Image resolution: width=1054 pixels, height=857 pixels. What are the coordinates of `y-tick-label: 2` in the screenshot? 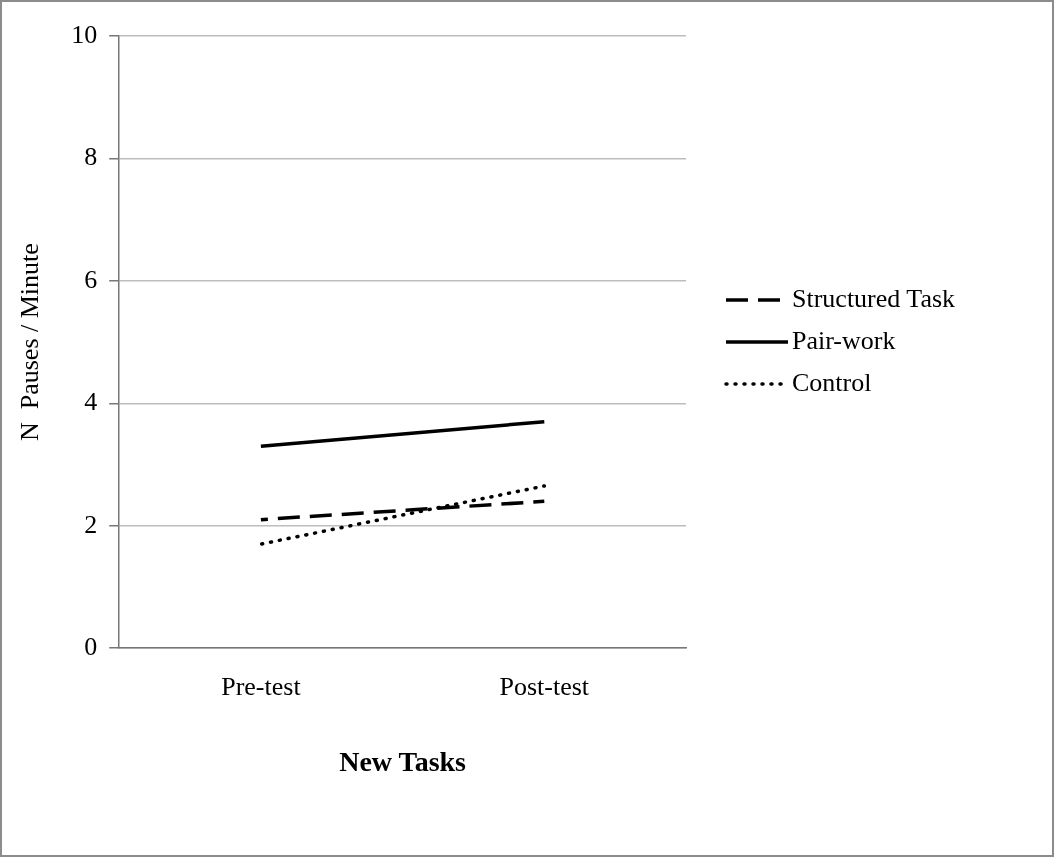 It's located at (91, 524).